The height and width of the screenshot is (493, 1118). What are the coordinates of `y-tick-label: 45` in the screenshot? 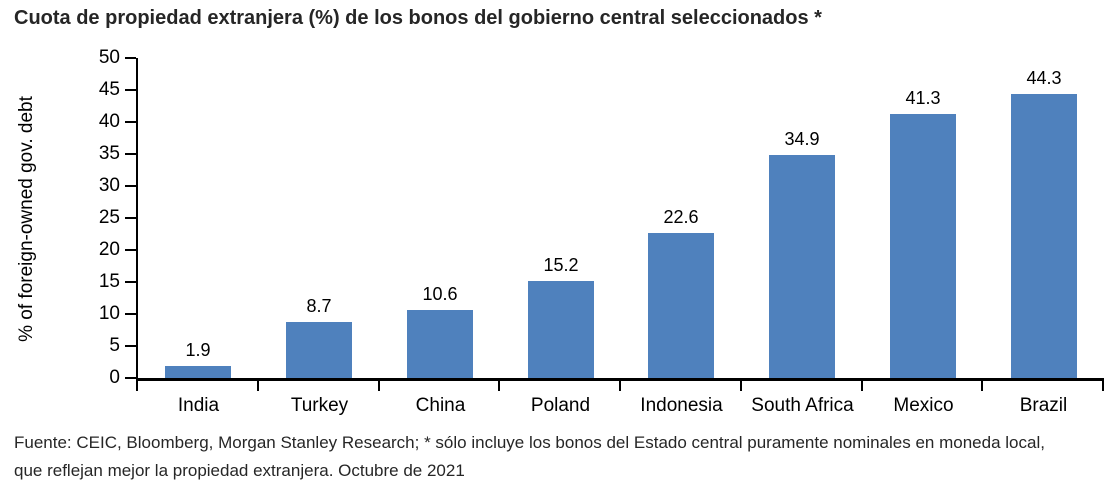 It's located at (109, 89).